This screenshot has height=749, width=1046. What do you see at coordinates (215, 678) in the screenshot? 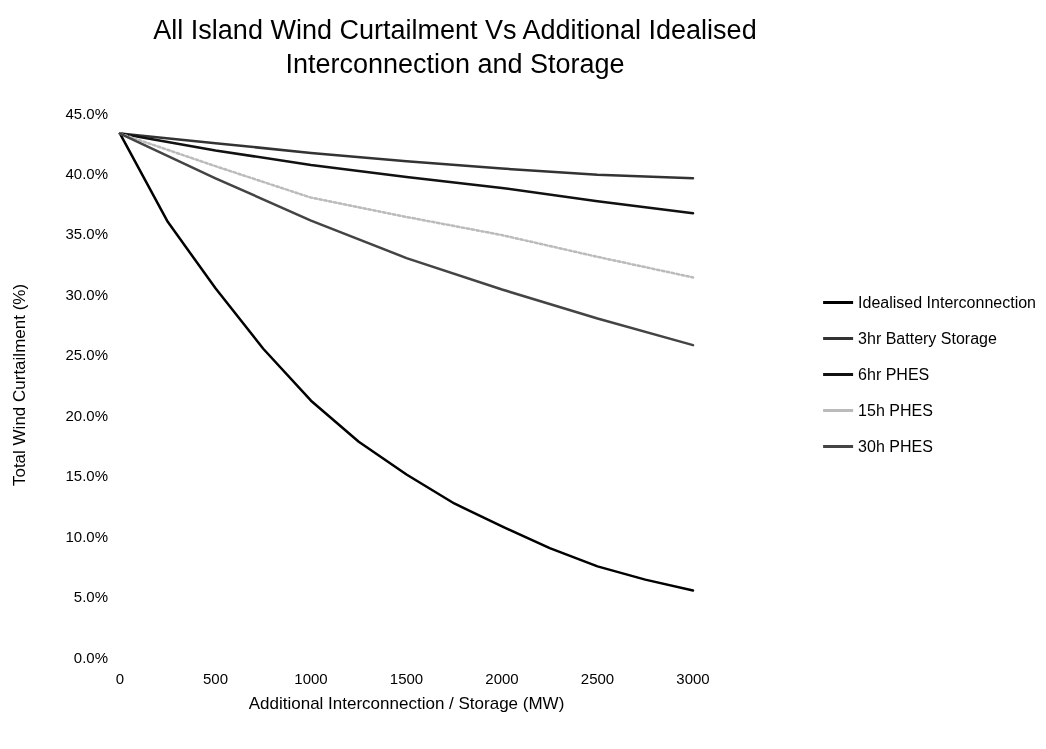
I see `x-tick-label: 500` at bounding box center [215, 678].